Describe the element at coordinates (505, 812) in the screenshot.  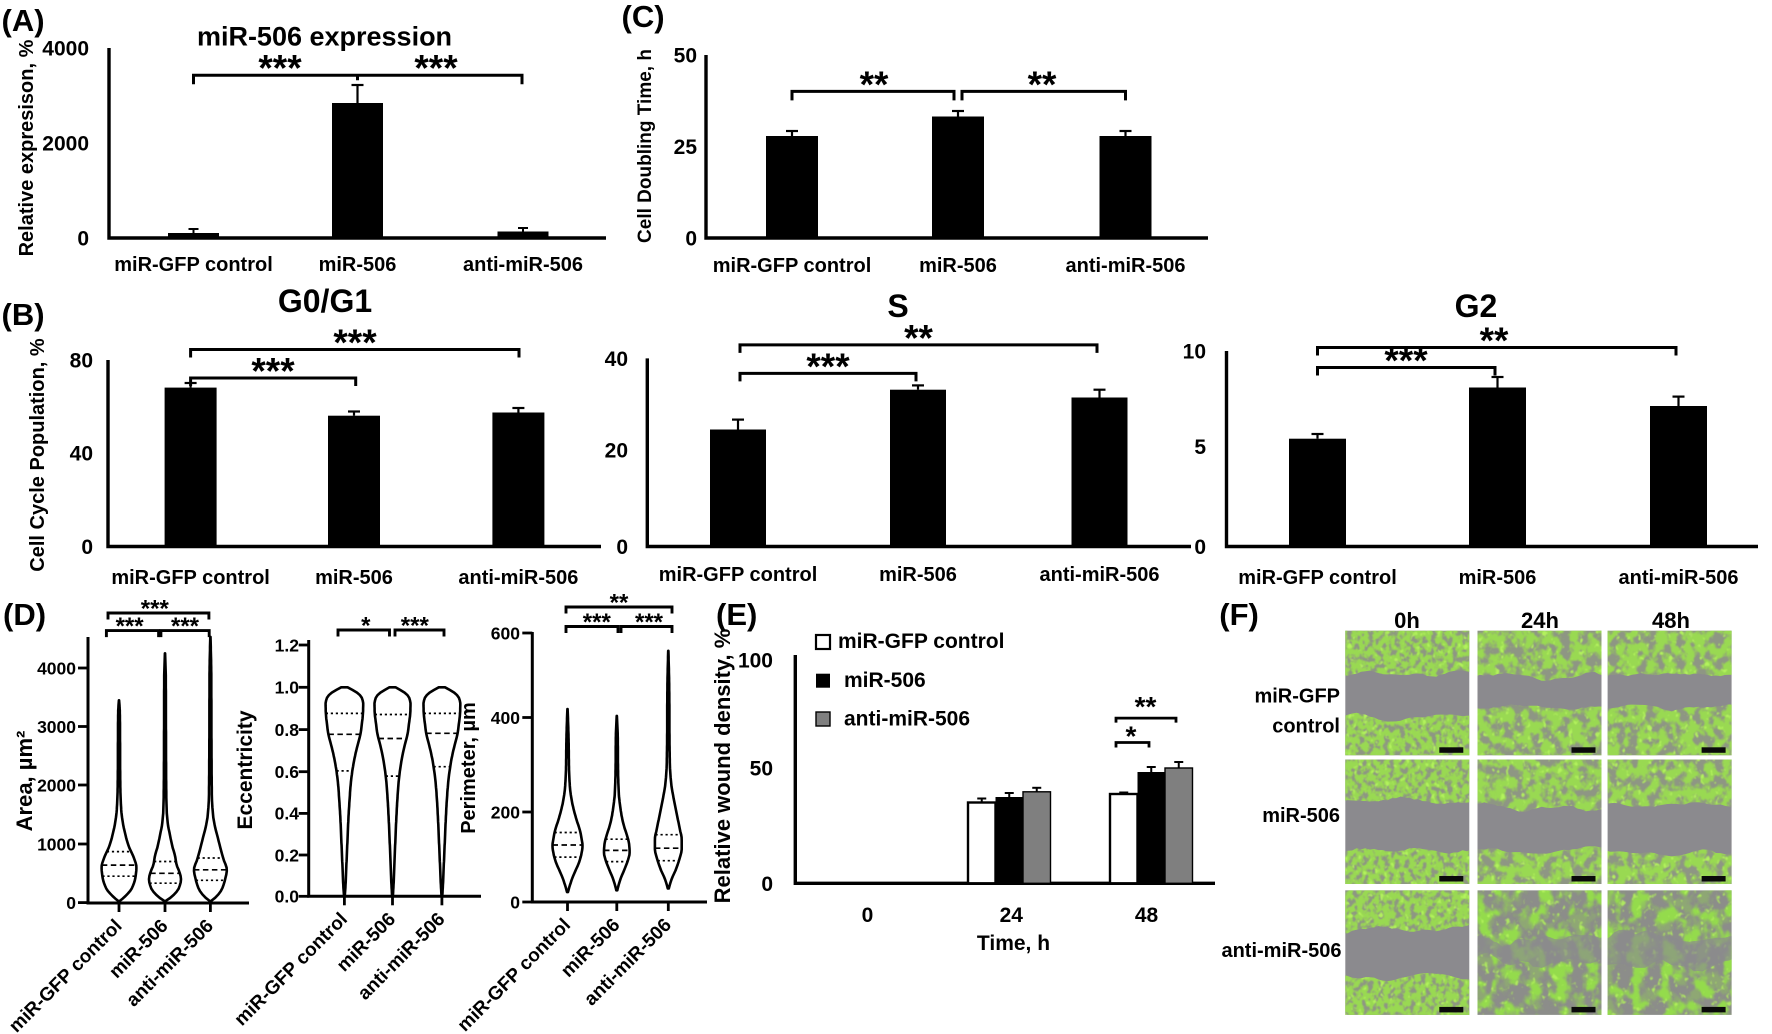
I see `svg-text: 200` at that location.